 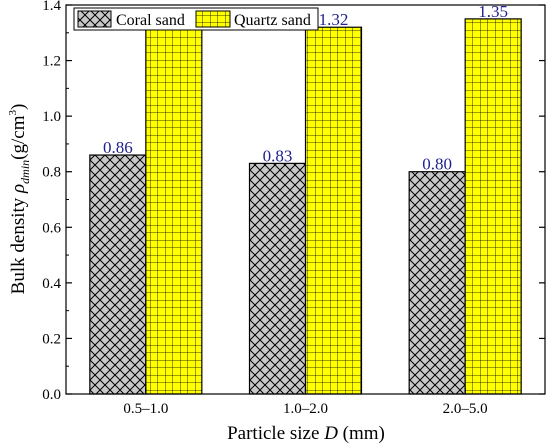 What do you see at coordinates (51, 395) in the screenshot?
I see `y-tick-label: 0.0` at bounding box center [51, 395].